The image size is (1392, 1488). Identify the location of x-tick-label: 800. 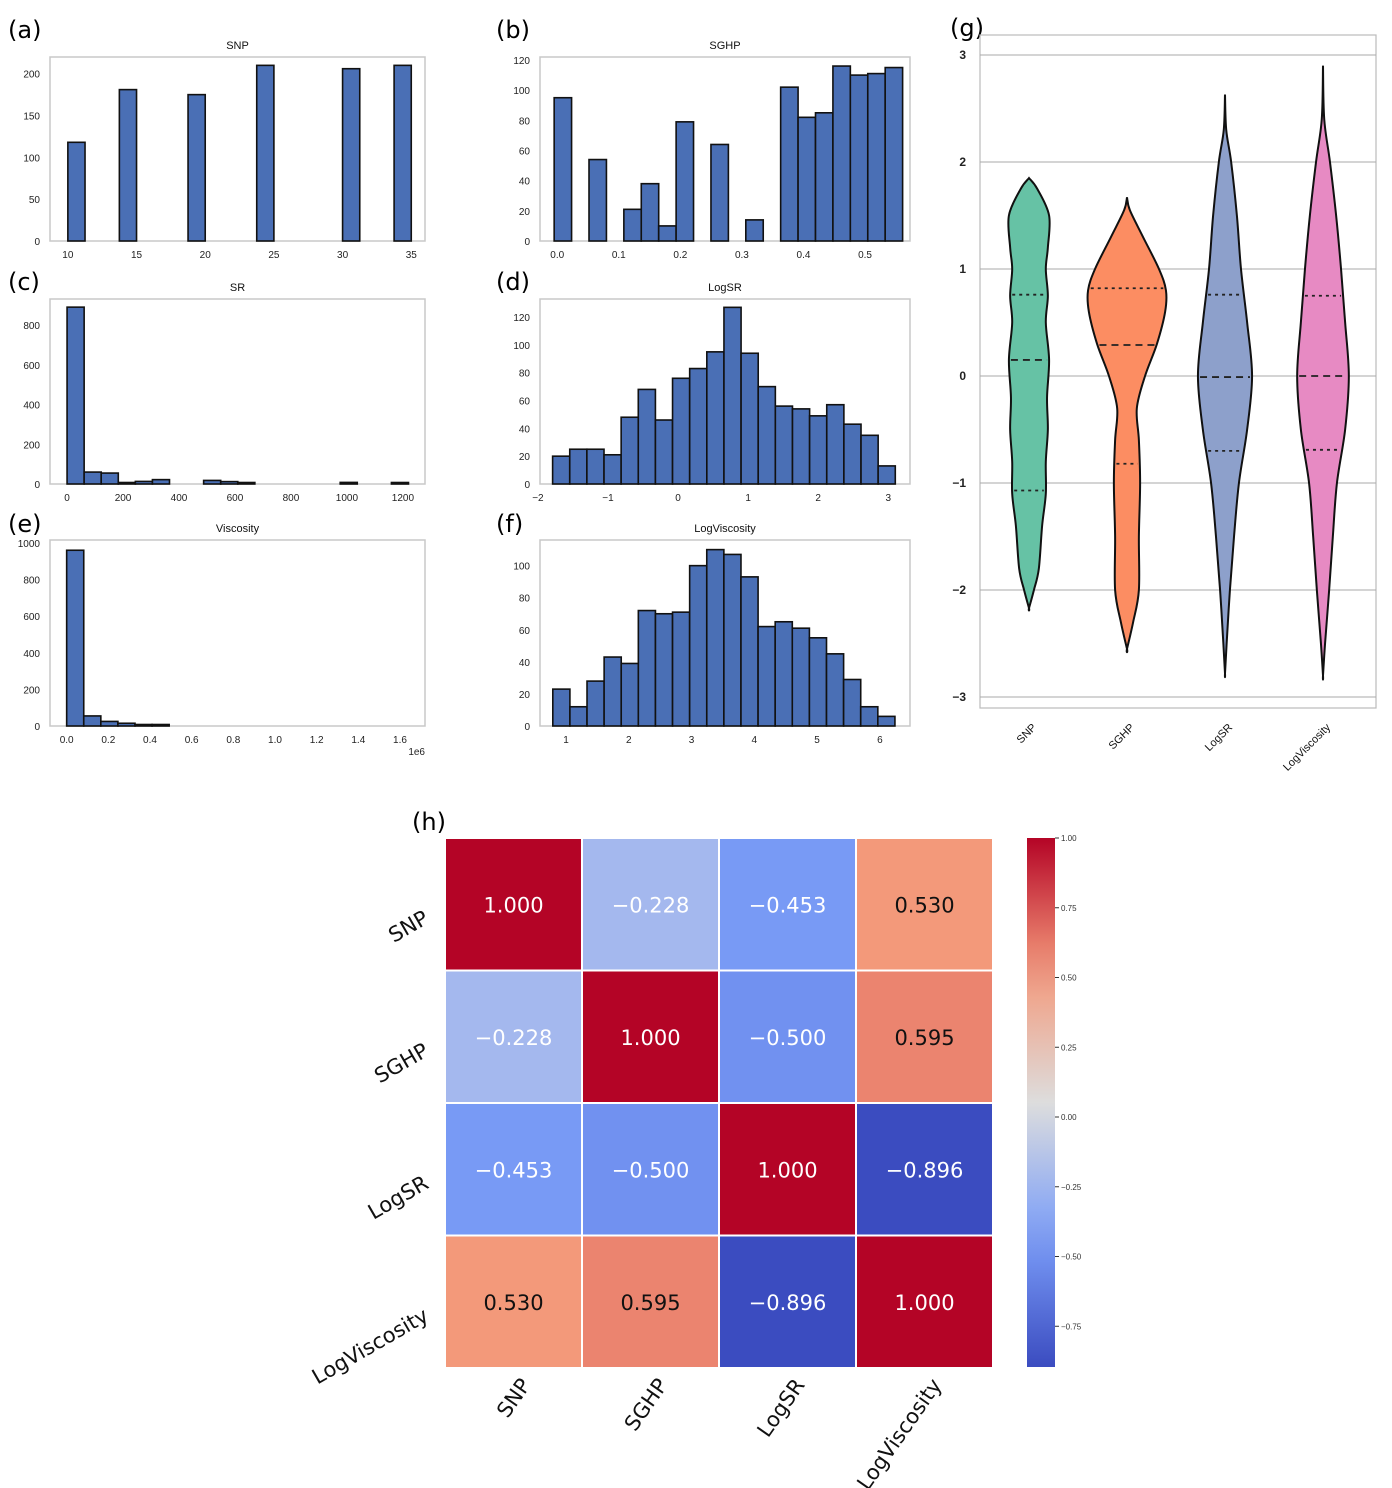
(291, 498).